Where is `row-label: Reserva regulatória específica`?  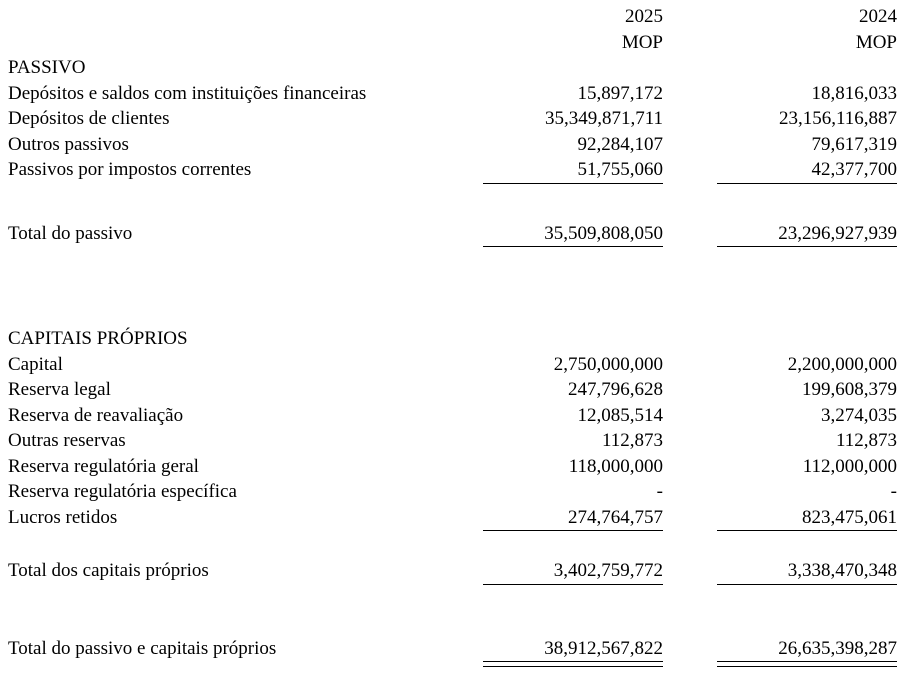 row-label: Reserva regulatória específica is located at coordinates (122, 491).